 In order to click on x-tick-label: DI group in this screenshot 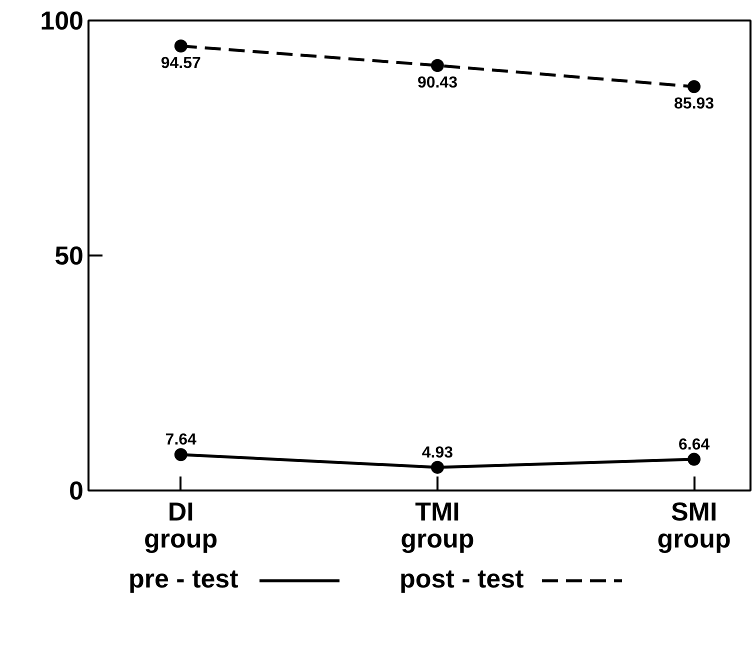, I will do `click(181, 525)`.